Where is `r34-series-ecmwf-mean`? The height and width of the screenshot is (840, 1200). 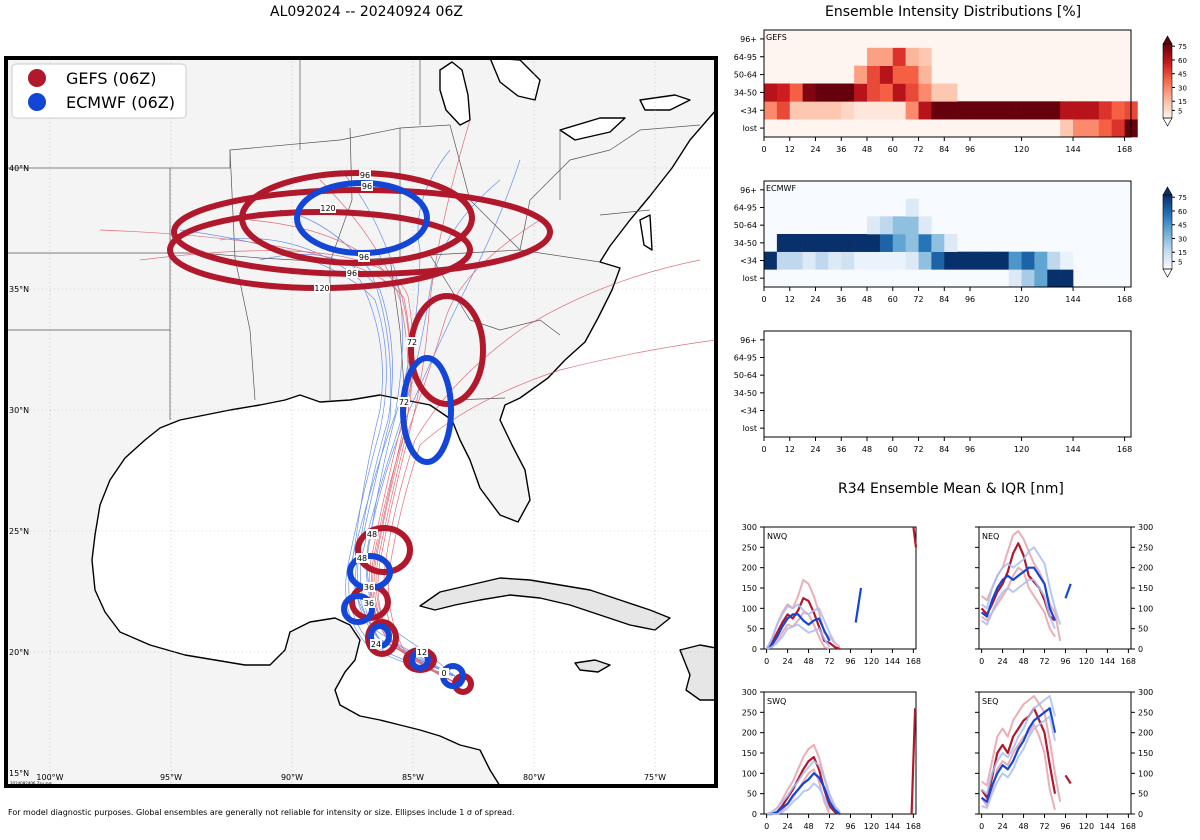
r34-series-ecmwf-mean is located at coordinates (1018, 755).